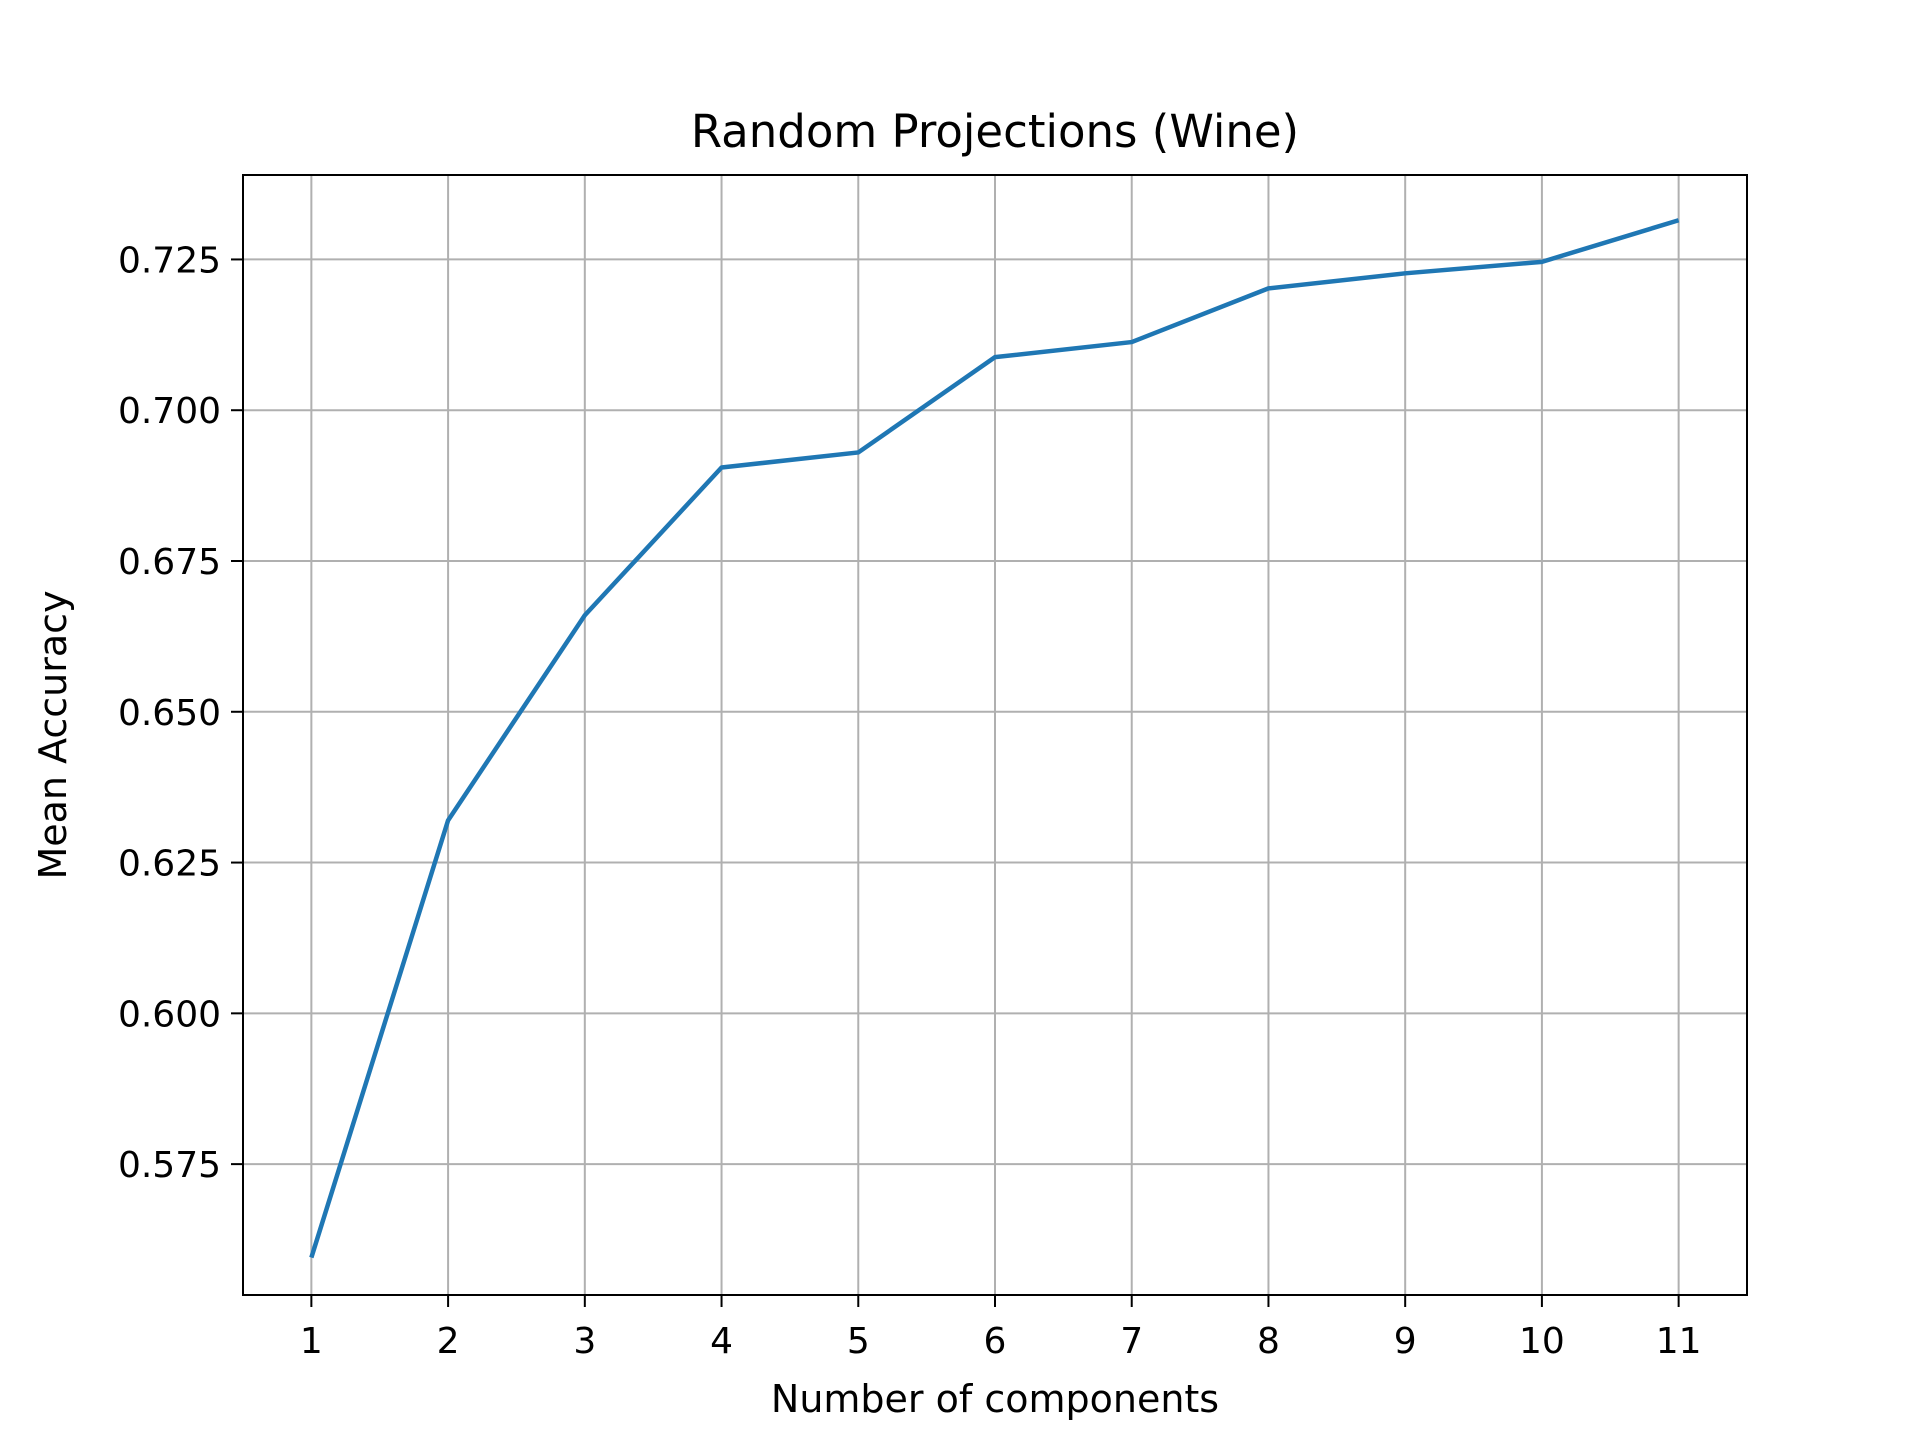 This screenshot has width=1920, height=1440. I want to click on chart-title: Random Projections (Wine), so click(995, 131).